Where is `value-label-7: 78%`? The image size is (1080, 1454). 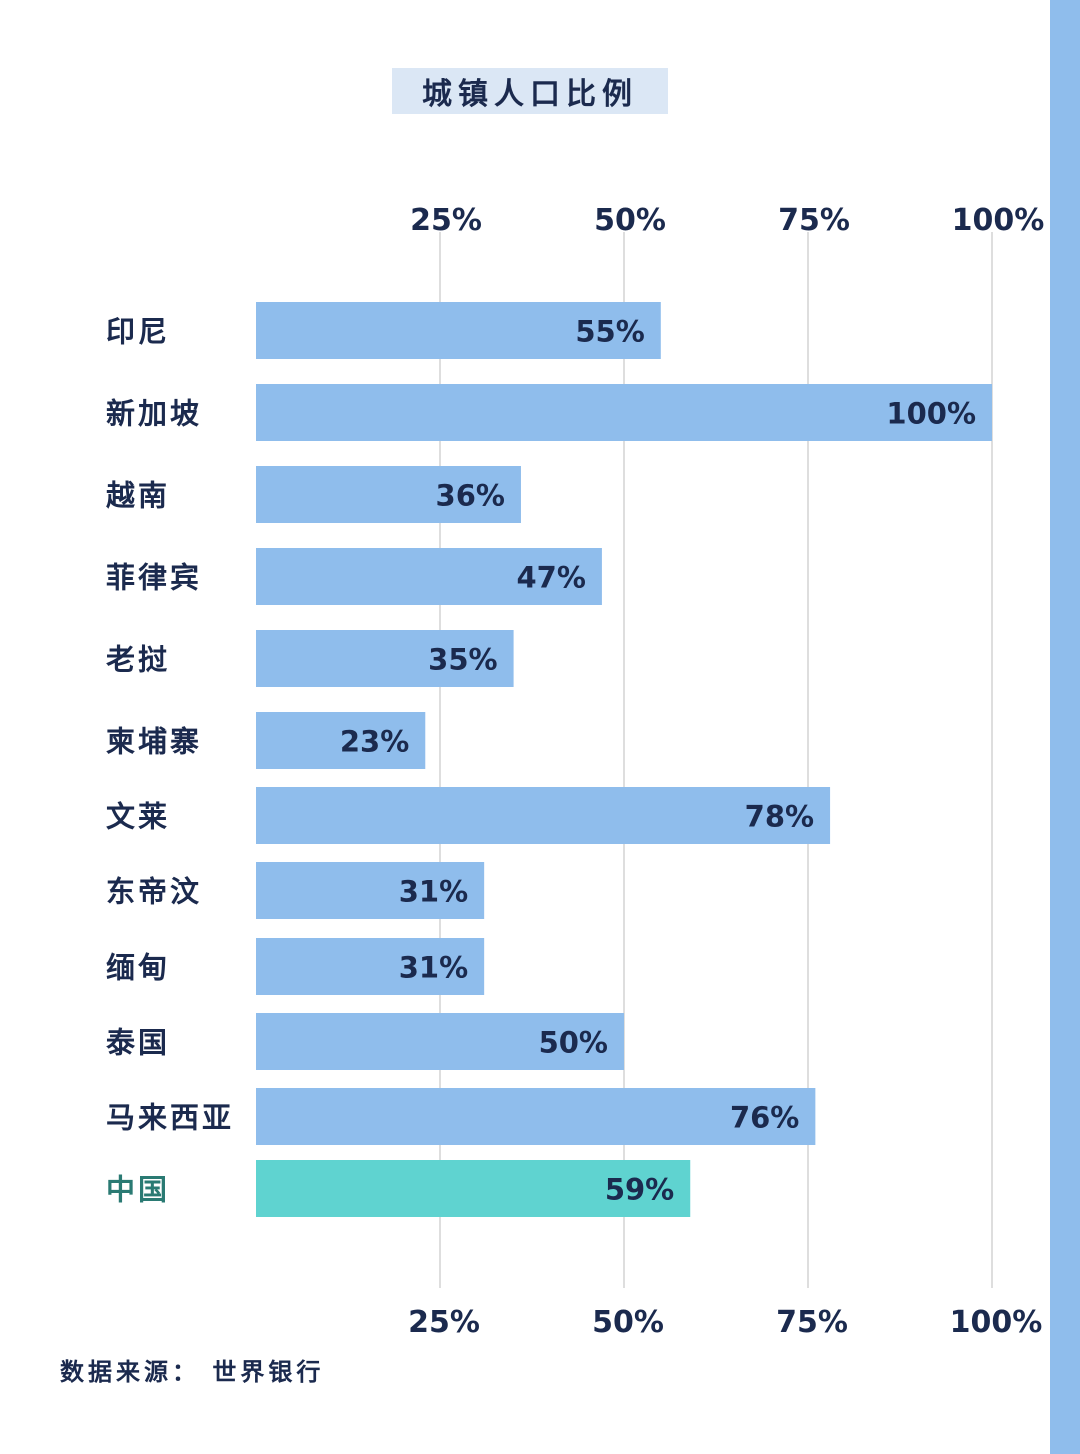 value-label-7: 78% is located at coordinates (779, 817).